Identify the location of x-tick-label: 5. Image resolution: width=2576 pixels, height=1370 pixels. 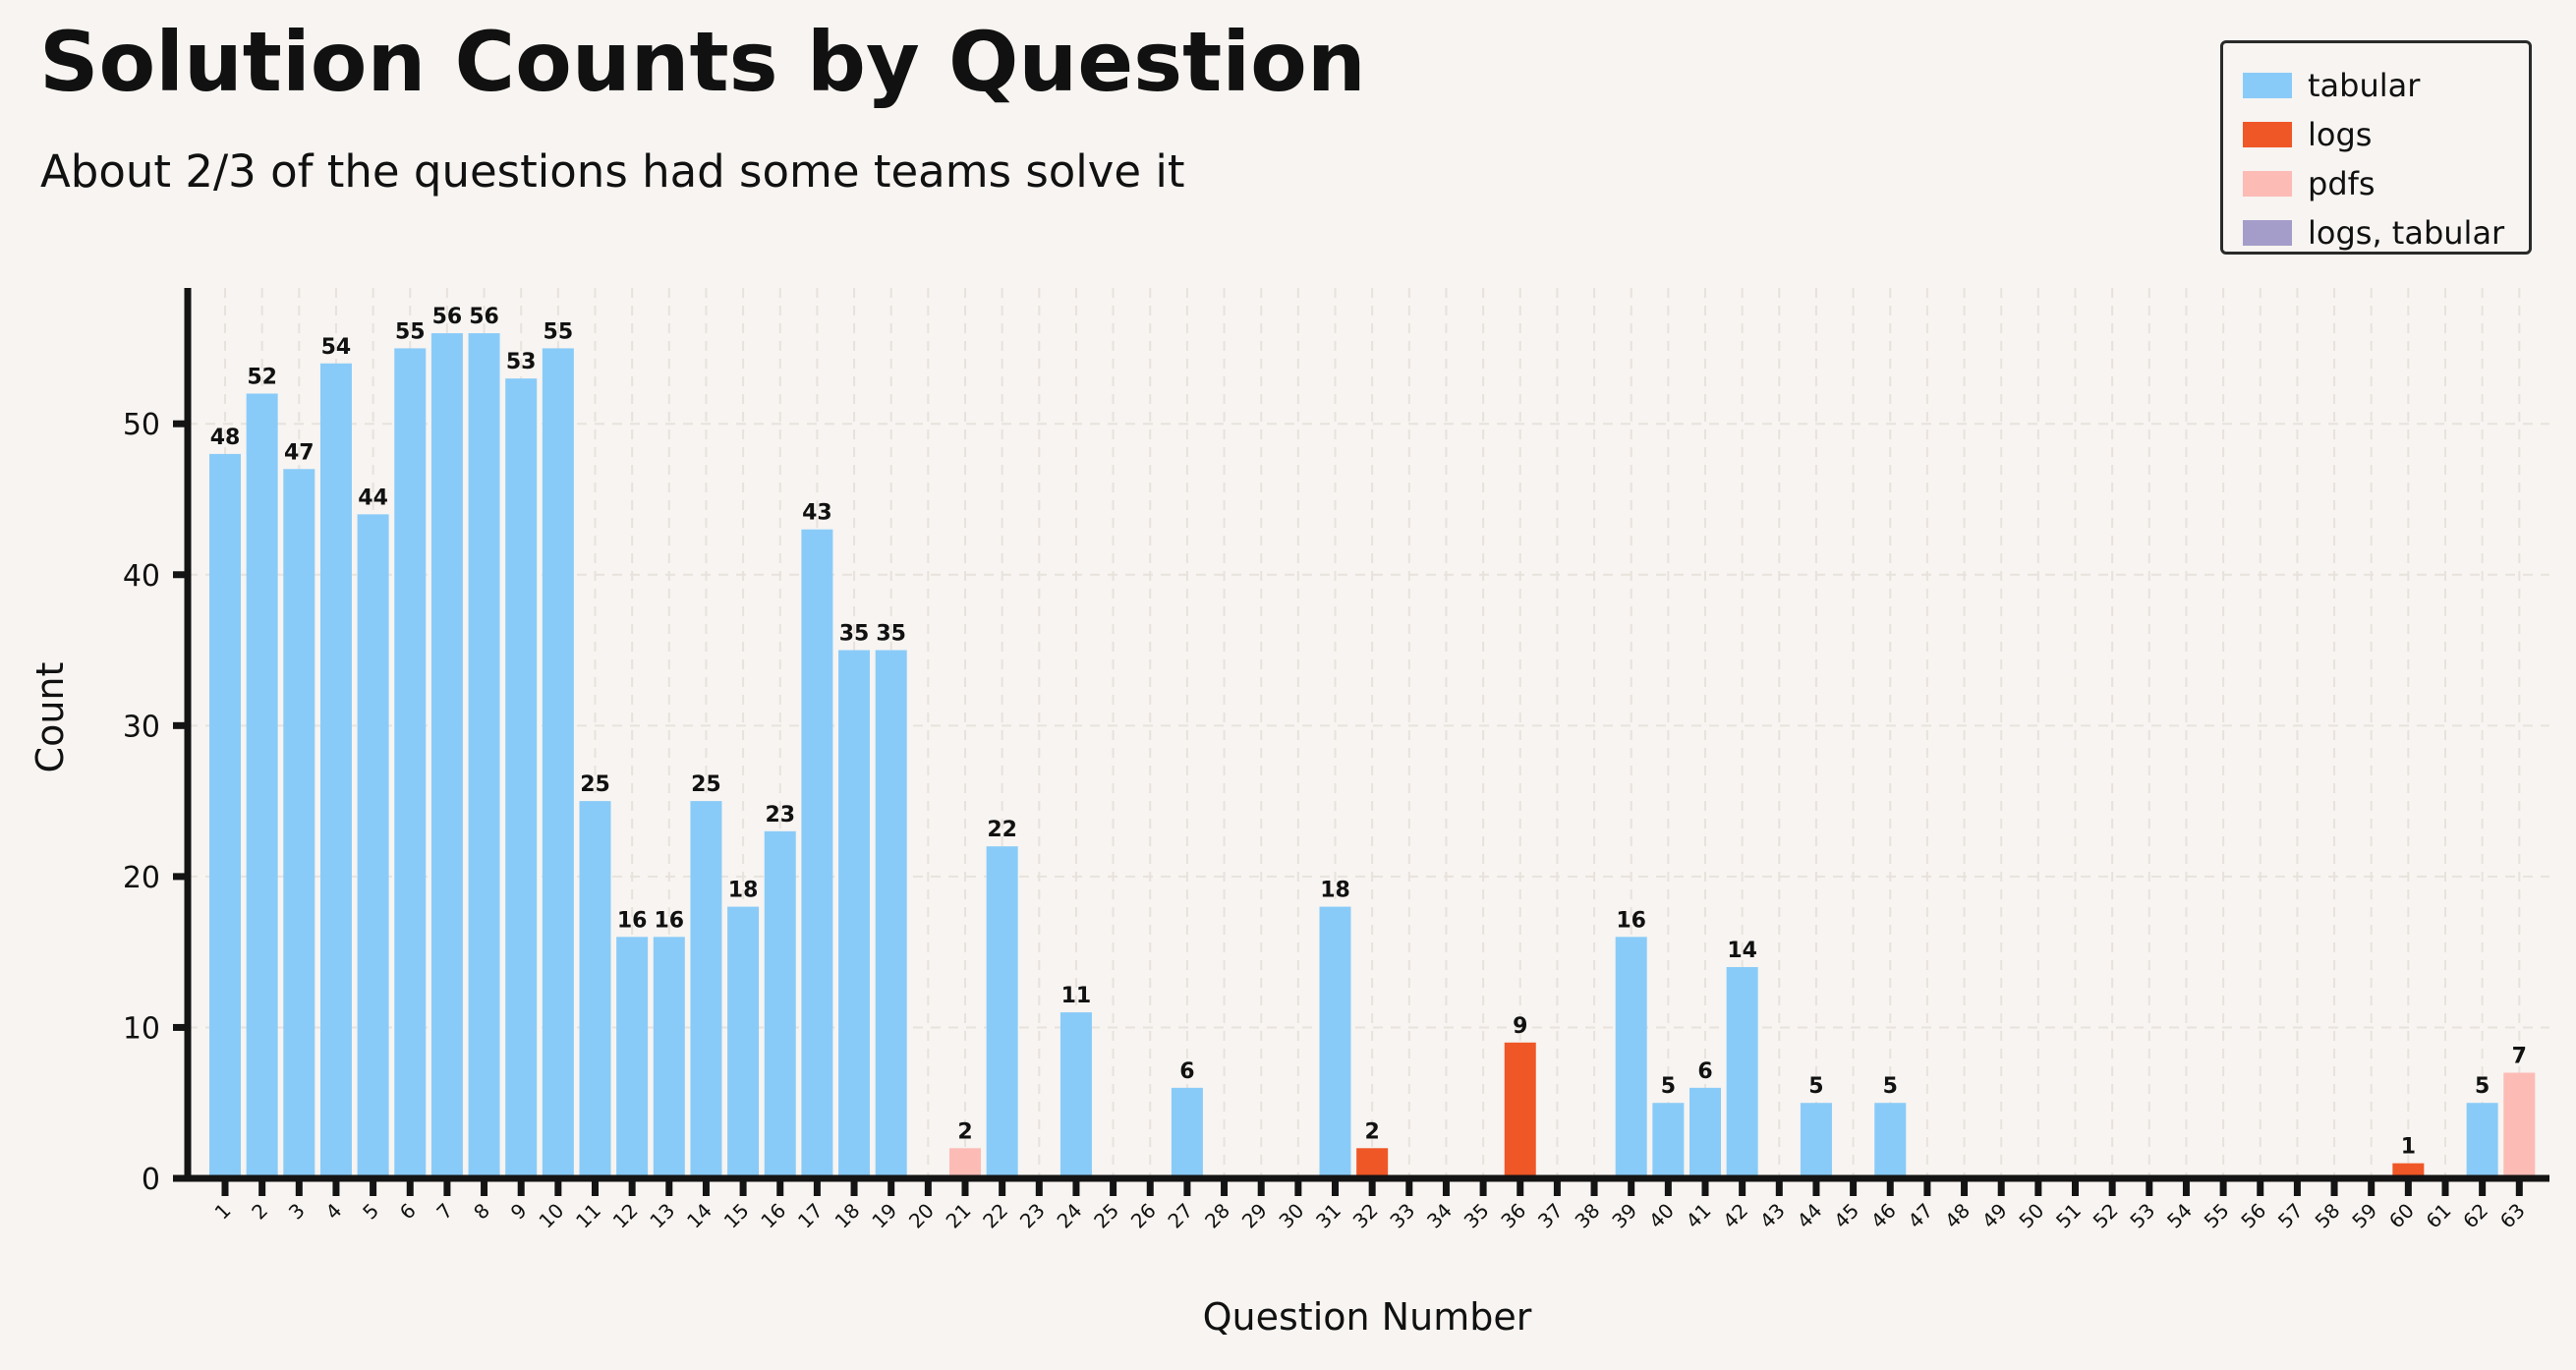
(371, 1212).